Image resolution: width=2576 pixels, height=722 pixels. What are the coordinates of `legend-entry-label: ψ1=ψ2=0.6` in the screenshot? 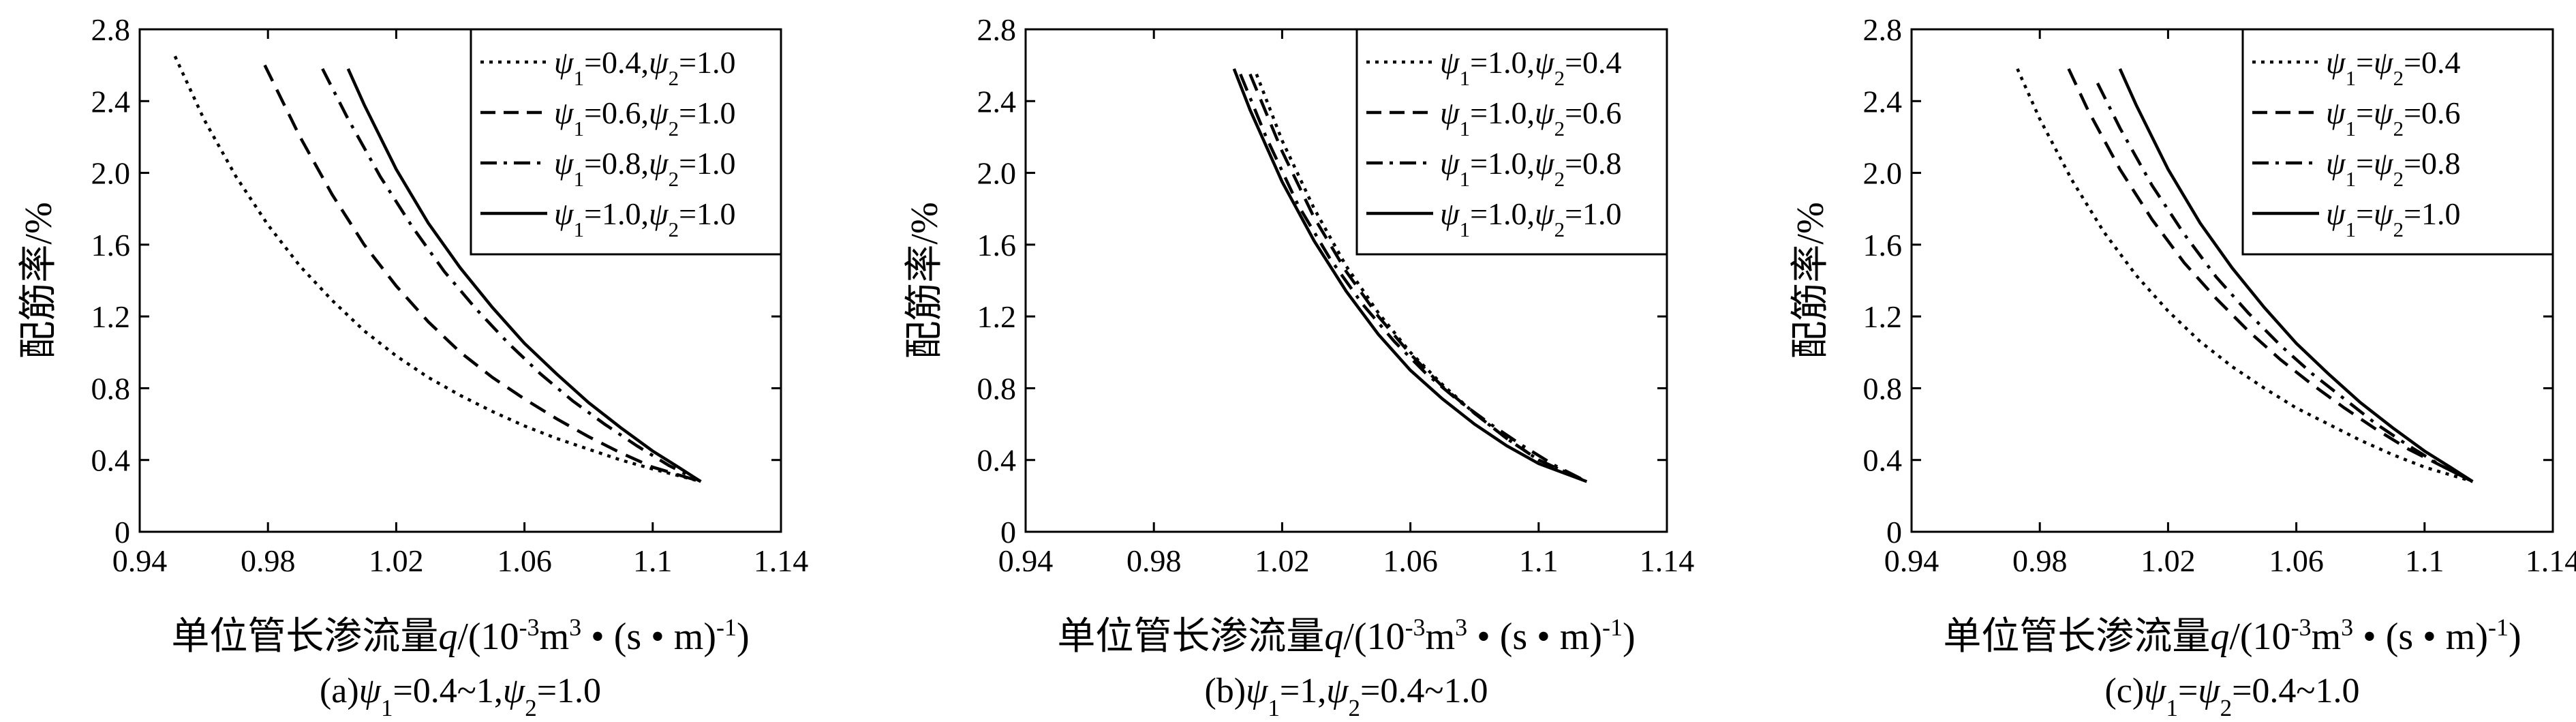 It's located at (2393, 117).